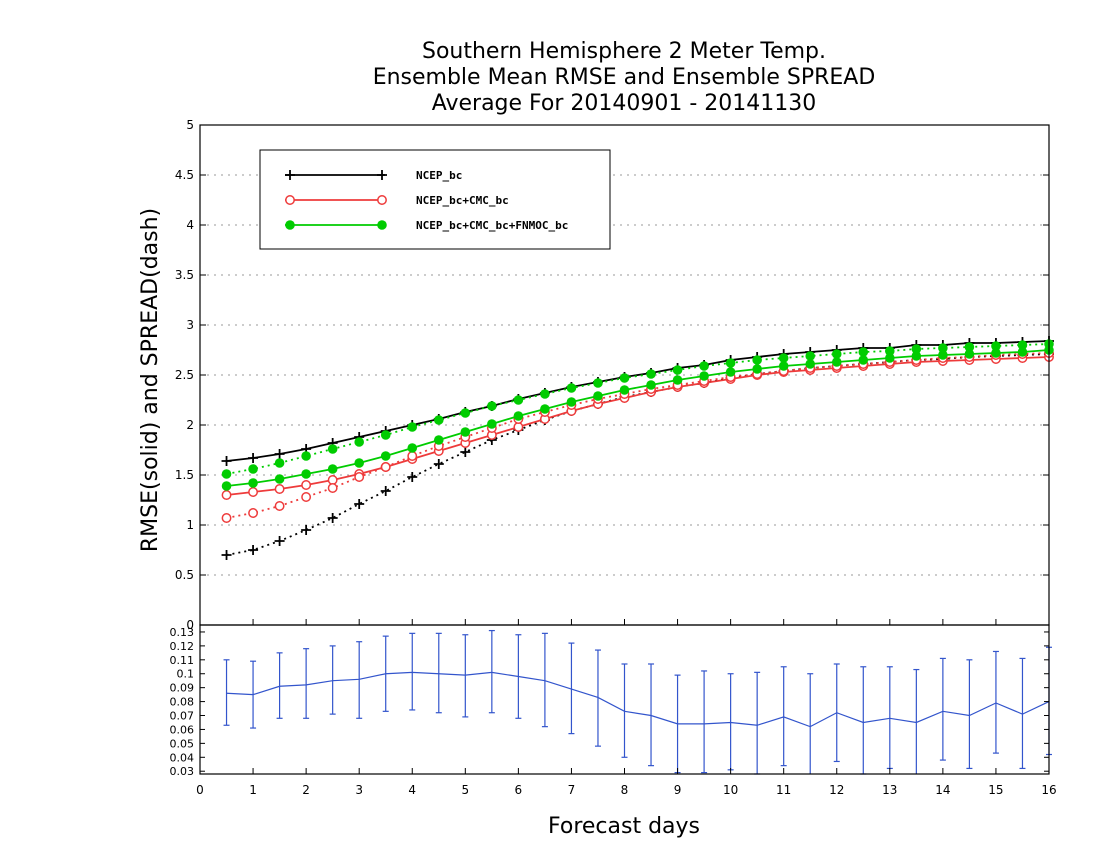  What do you see at coordinates (730, 790) in the screenshot?
I see `x-tick-label: 10` at bounding box center [730, 790].